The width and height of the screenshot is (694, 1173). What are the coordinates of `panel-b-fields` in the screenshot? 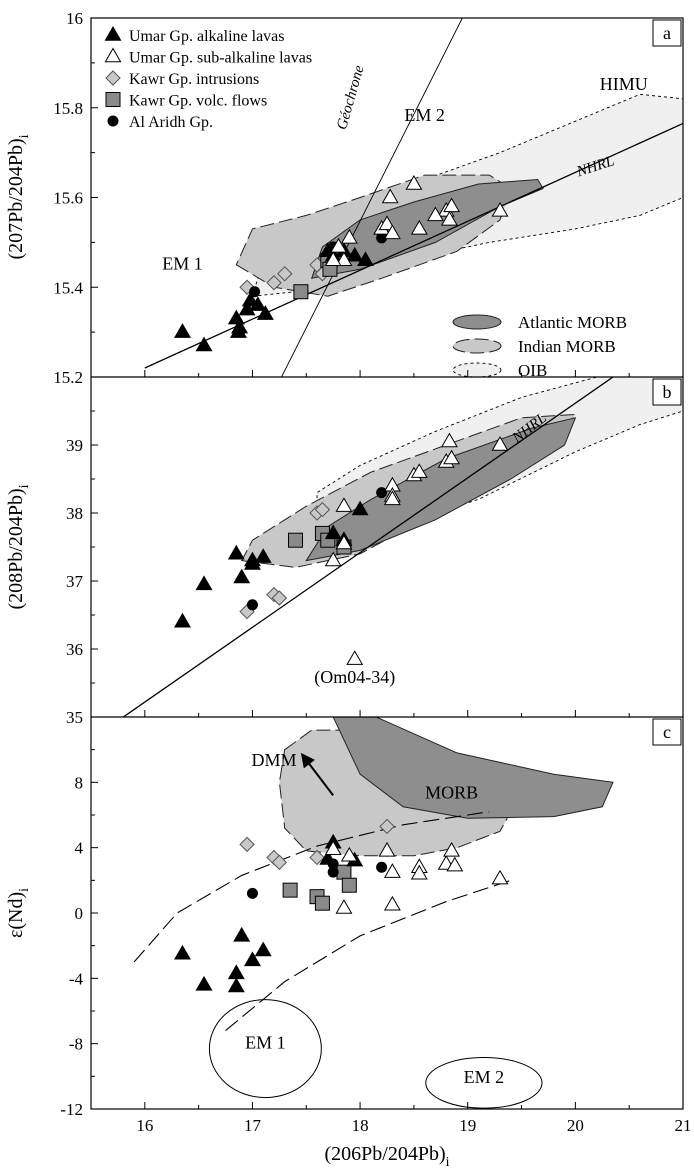 It's located at (462, 472).